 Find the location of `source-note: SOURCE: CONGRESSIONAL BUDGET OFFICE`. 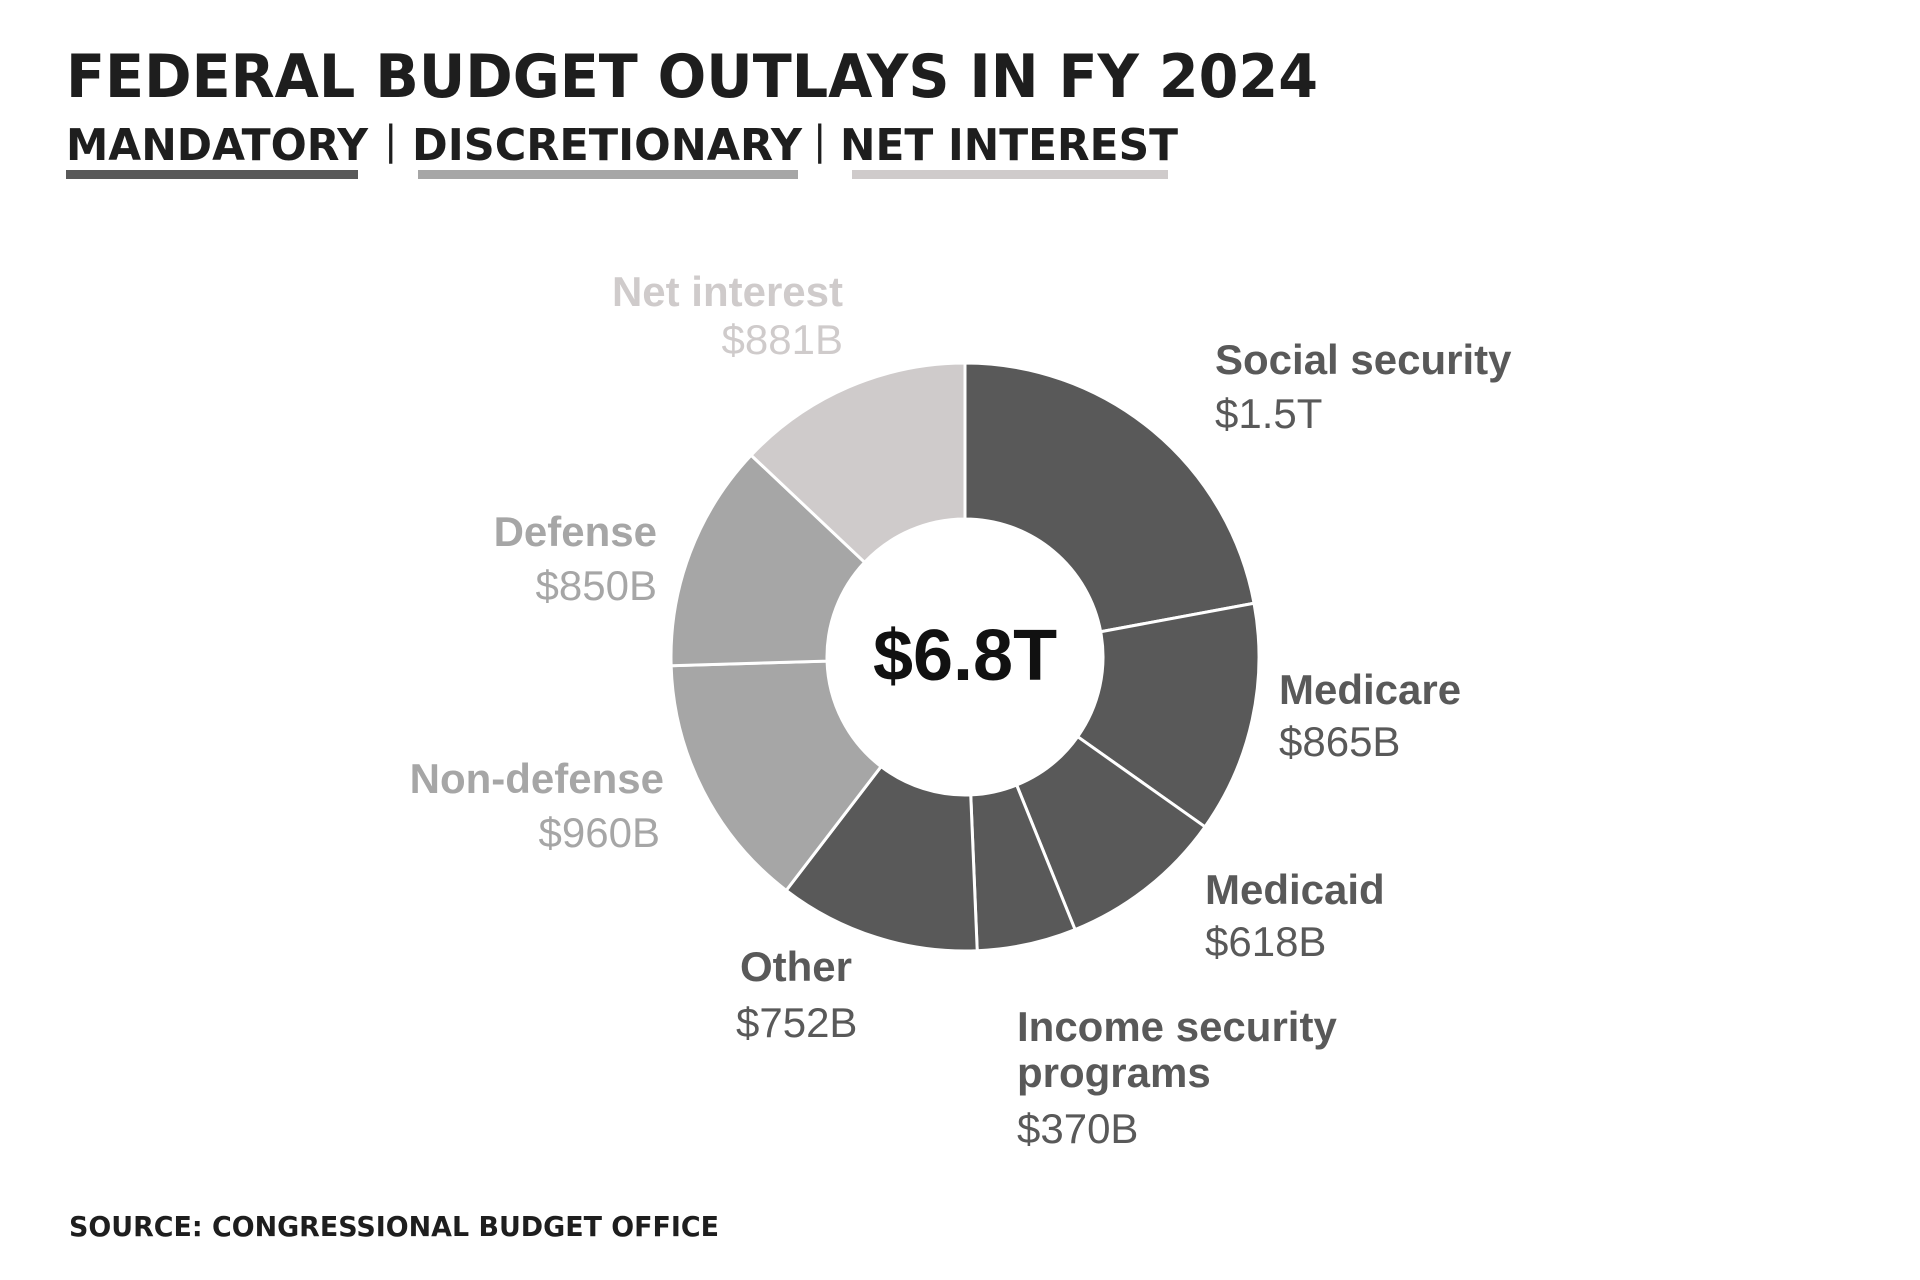

source-note: SOURCE: CONGRESSIONAL BUDGET OFFICE is located at coordinates (394, 1226).